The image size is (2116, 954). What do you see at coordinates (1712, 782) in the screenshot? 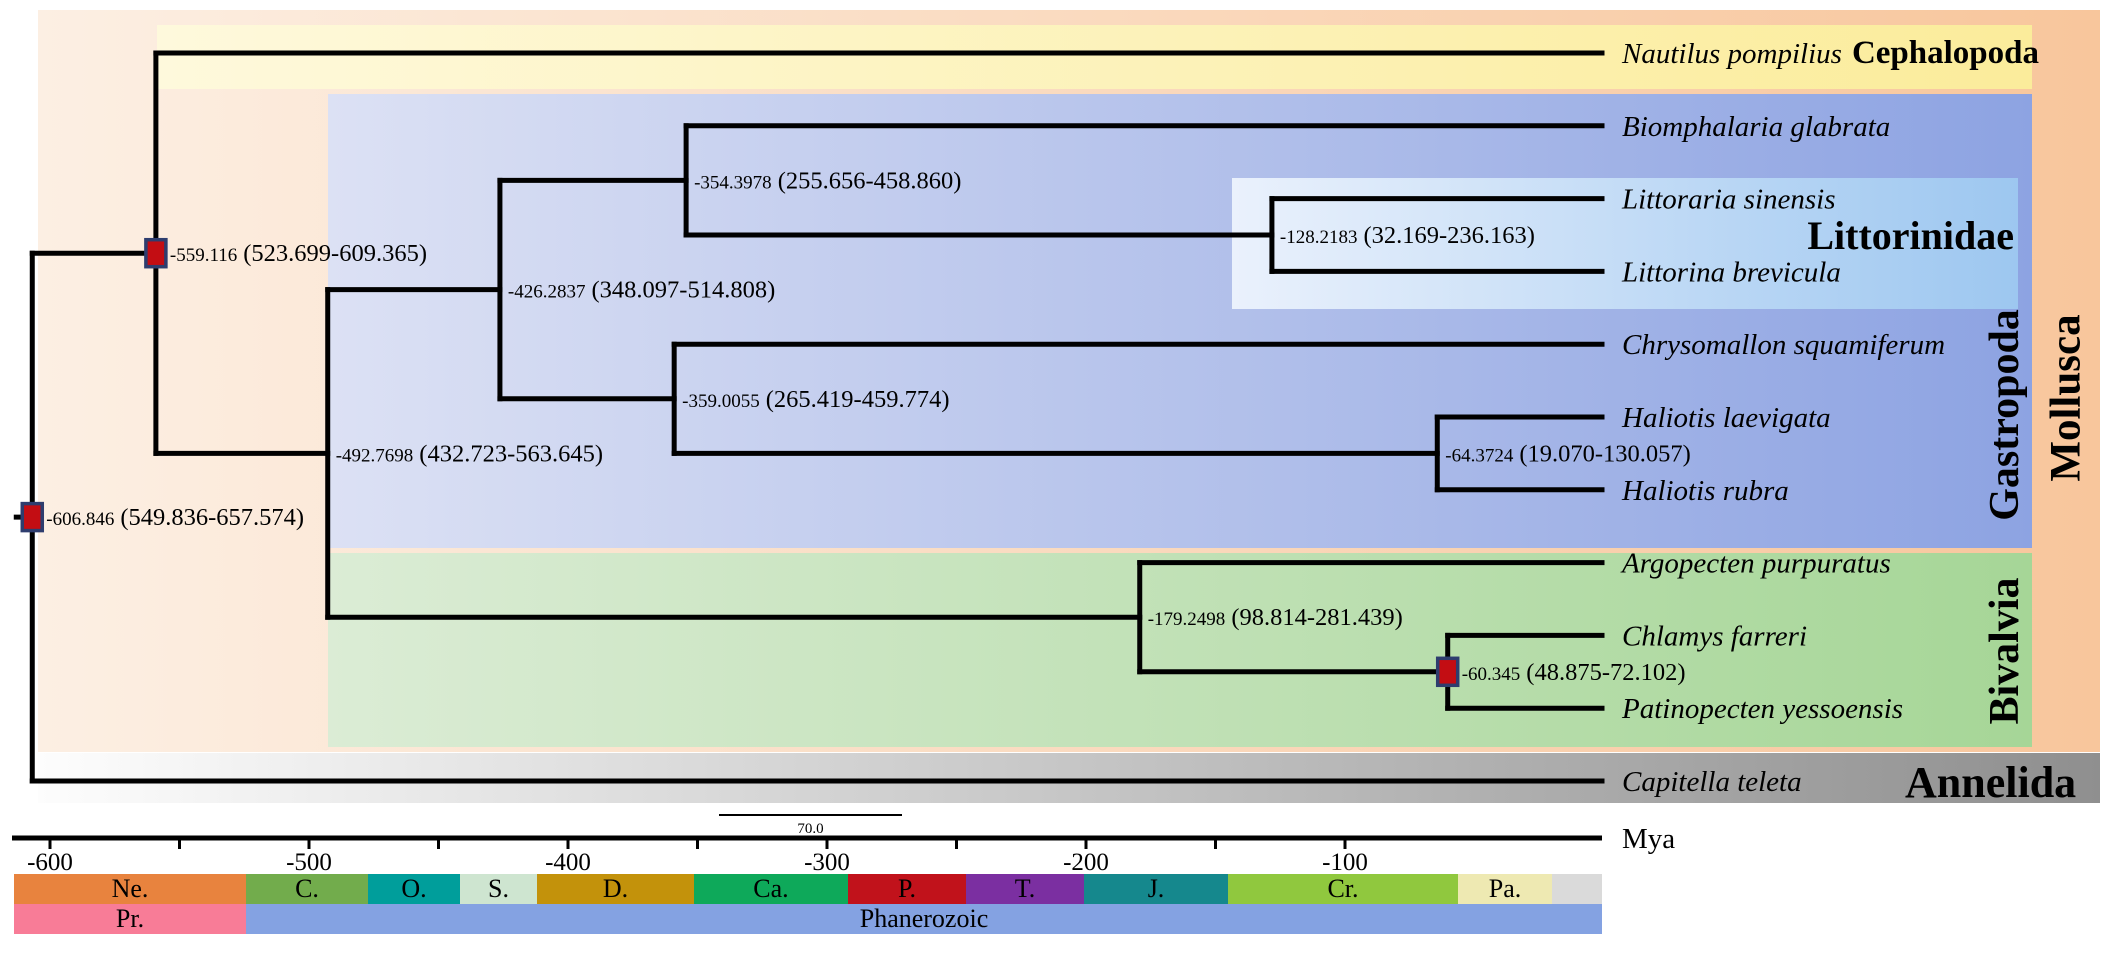
I see `species-label: Capitella teleta` at bounding box center [1712, 782].